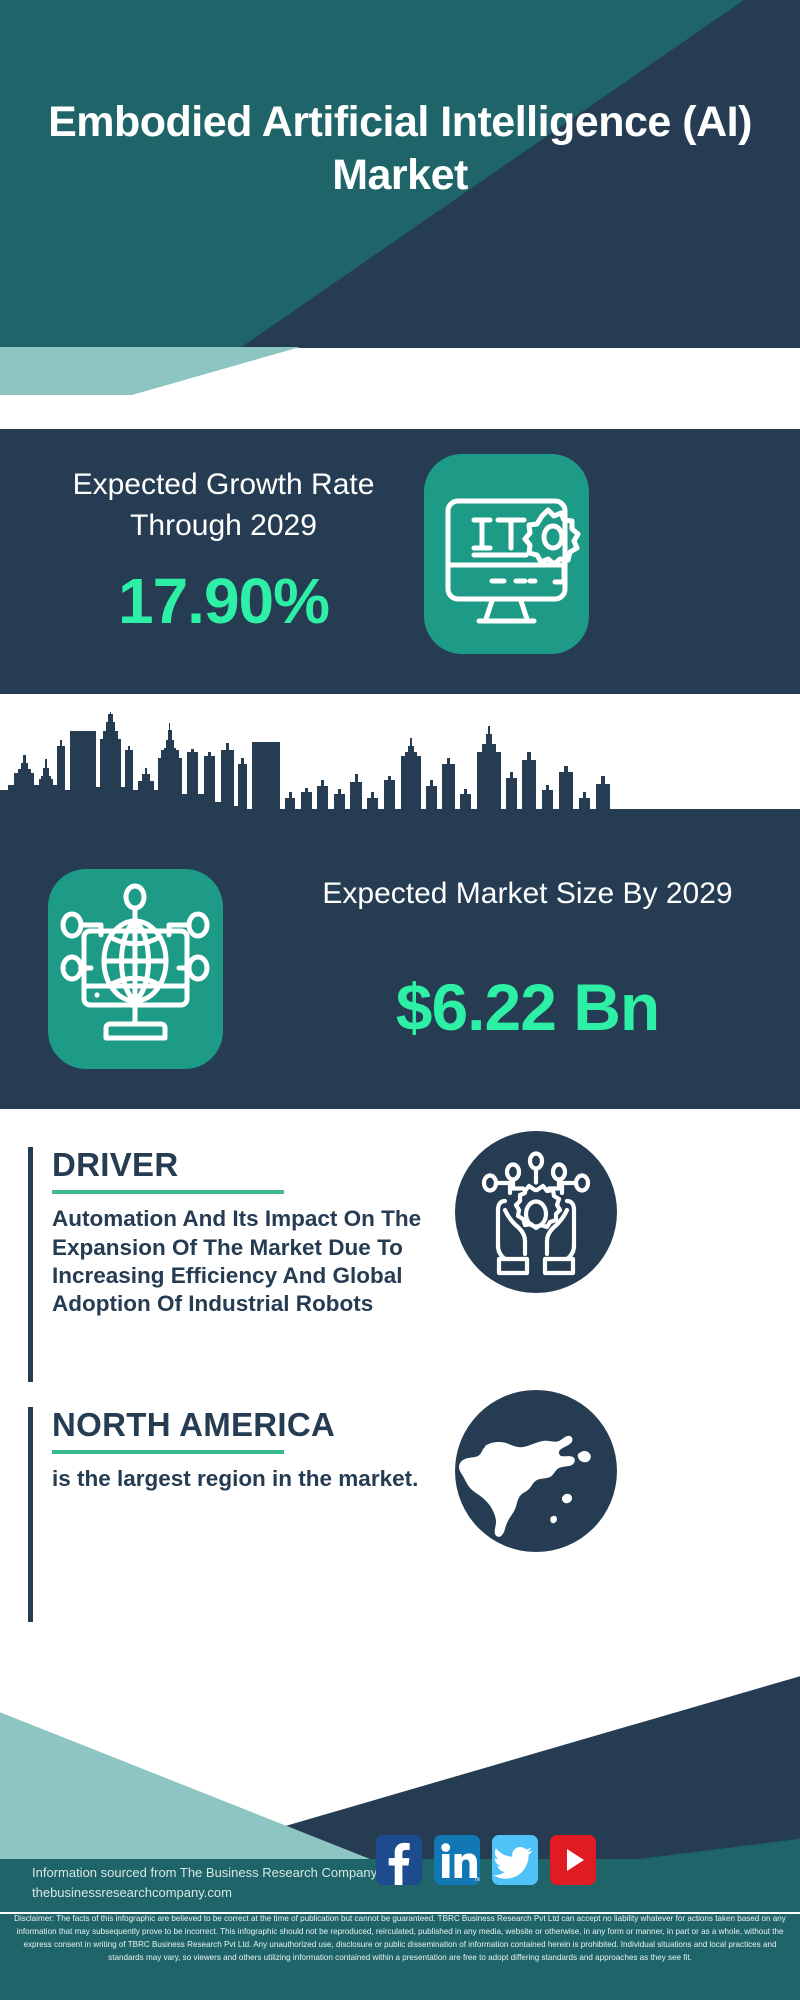 The height and width of the screenshot is (2000, 800). Describe the element at coordinates (194, 1424) in the screenshot. I see `region-card-title: NORTH AMERICA` at that location.